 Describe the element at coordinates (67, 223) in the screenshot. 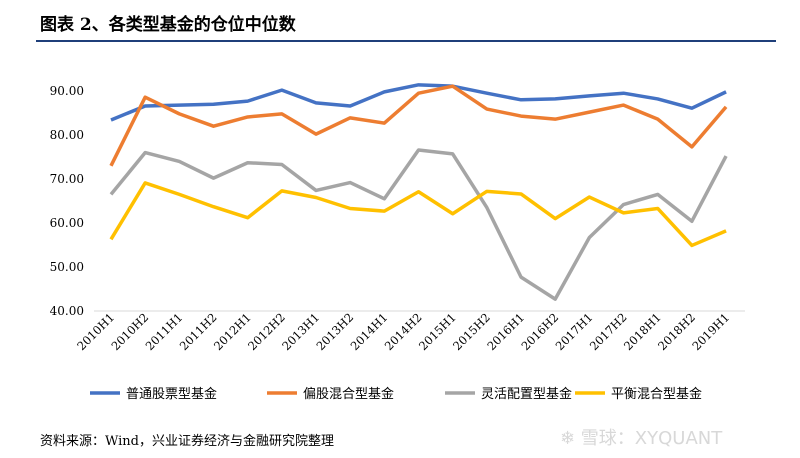

I see `y-tick-label: 60.00` at that location.